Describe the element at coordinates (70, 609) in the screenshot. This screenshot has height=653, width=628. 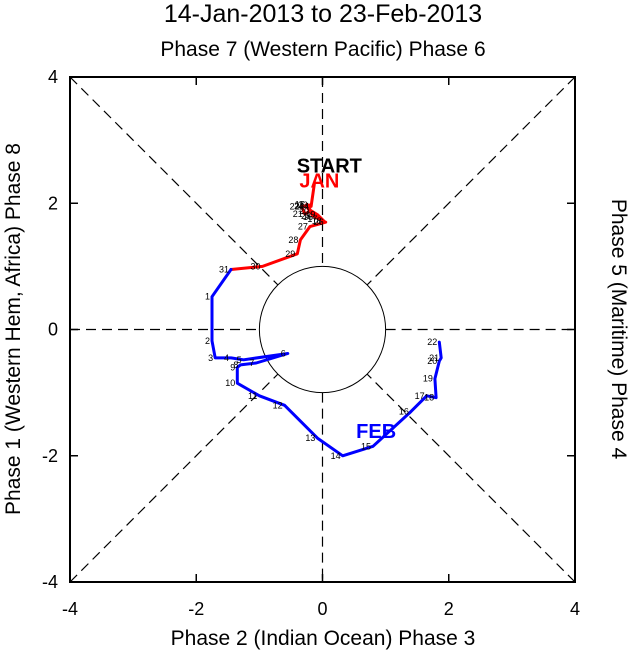
I see `x-tick-label: -4` at that location.